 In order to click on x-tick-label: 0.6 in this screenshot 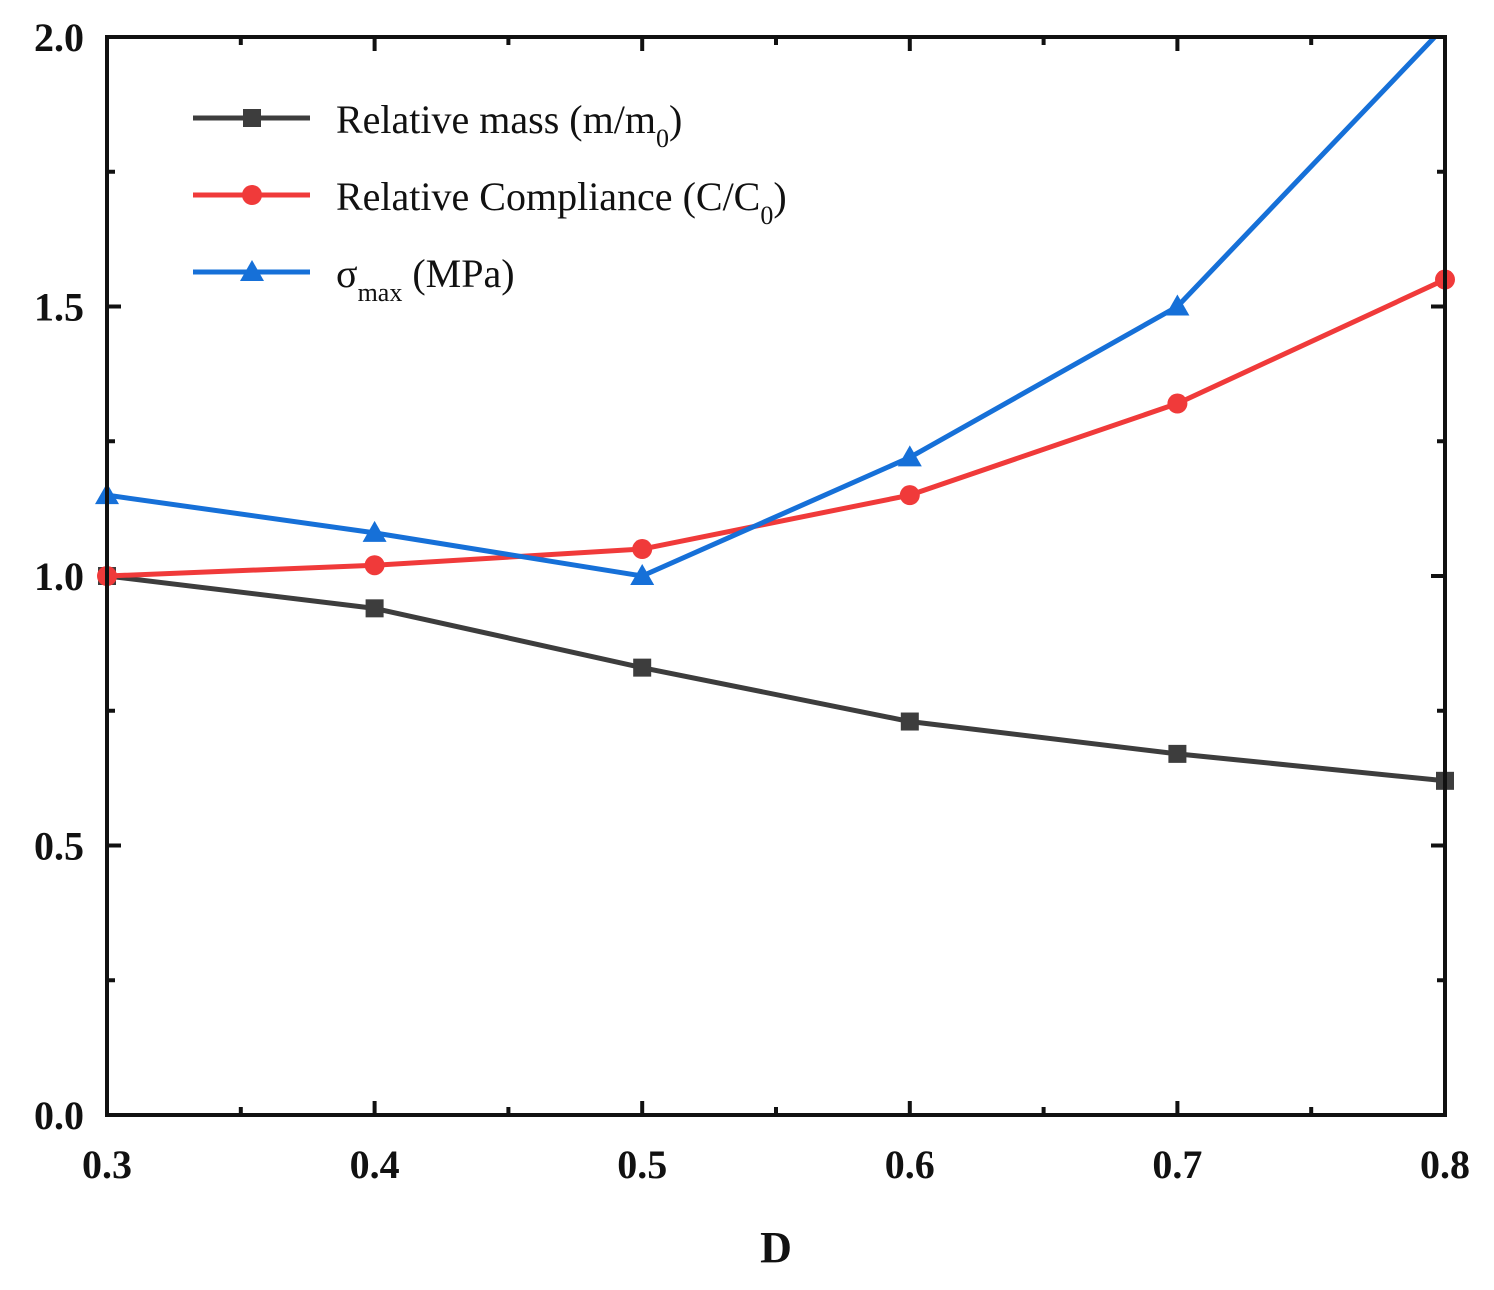, I will do `click(910, 1164)`.